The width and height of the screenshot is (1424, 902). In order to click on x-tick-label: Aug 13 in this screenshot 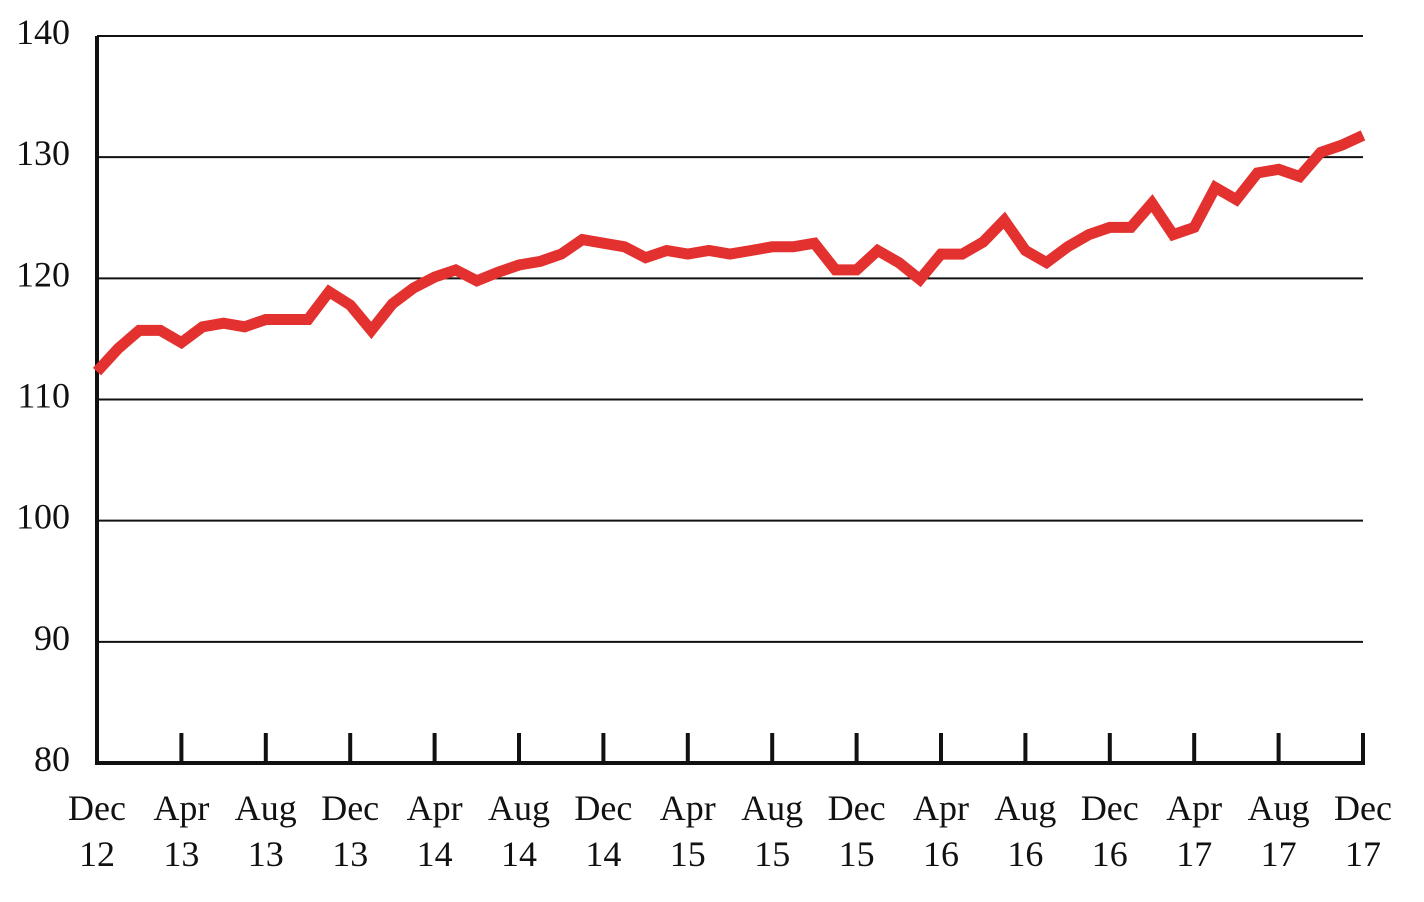, I will do `click(266, 831)`.